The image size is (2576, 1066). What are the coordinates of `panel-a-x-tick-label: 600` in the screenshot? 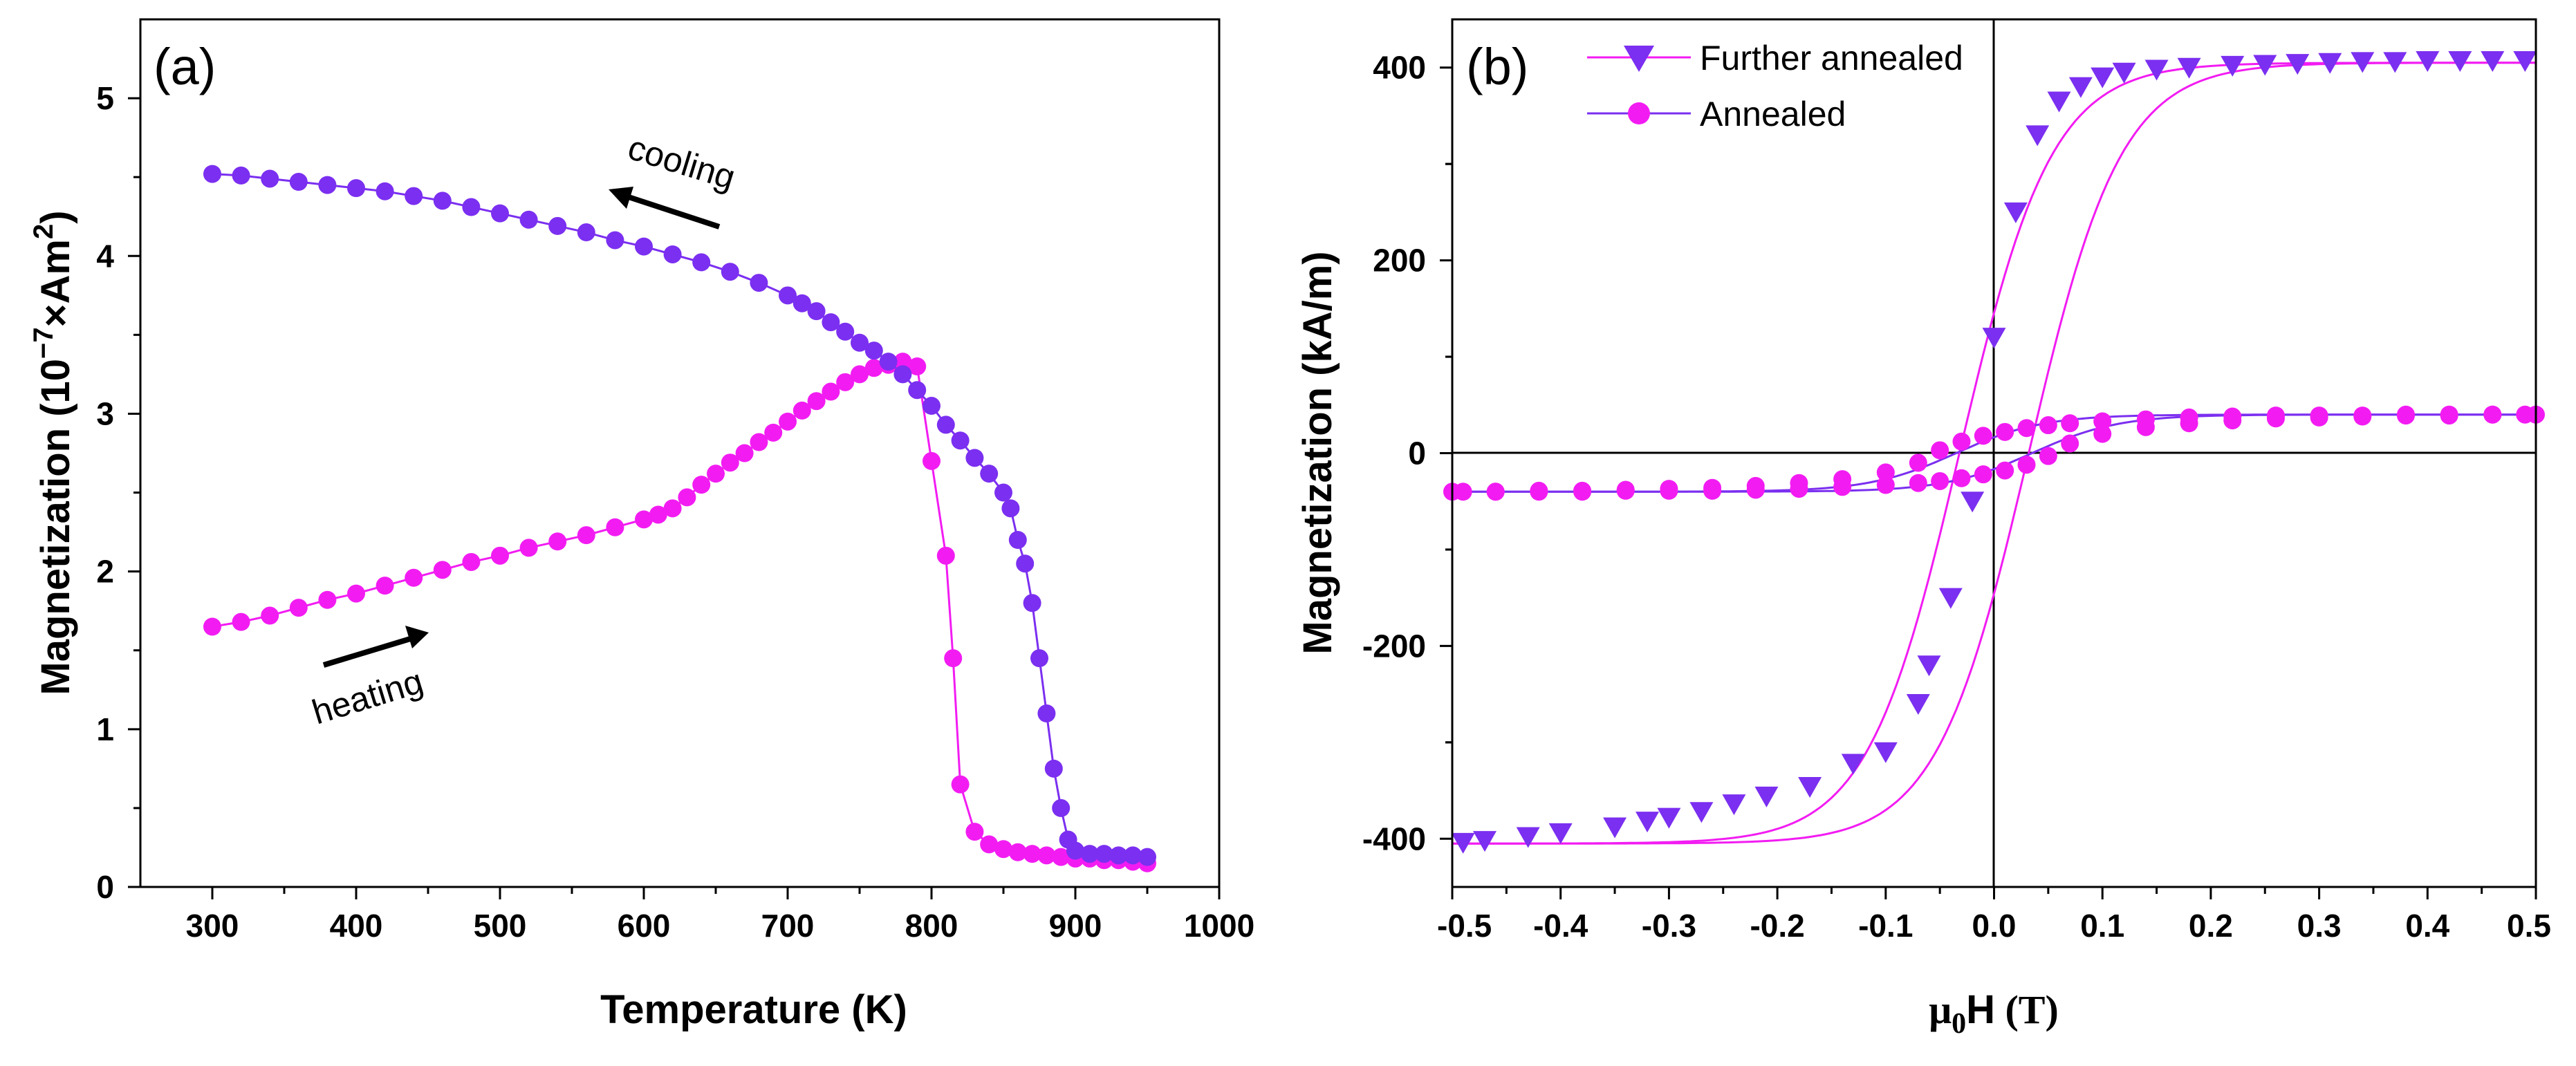 It's located at (645, 926).